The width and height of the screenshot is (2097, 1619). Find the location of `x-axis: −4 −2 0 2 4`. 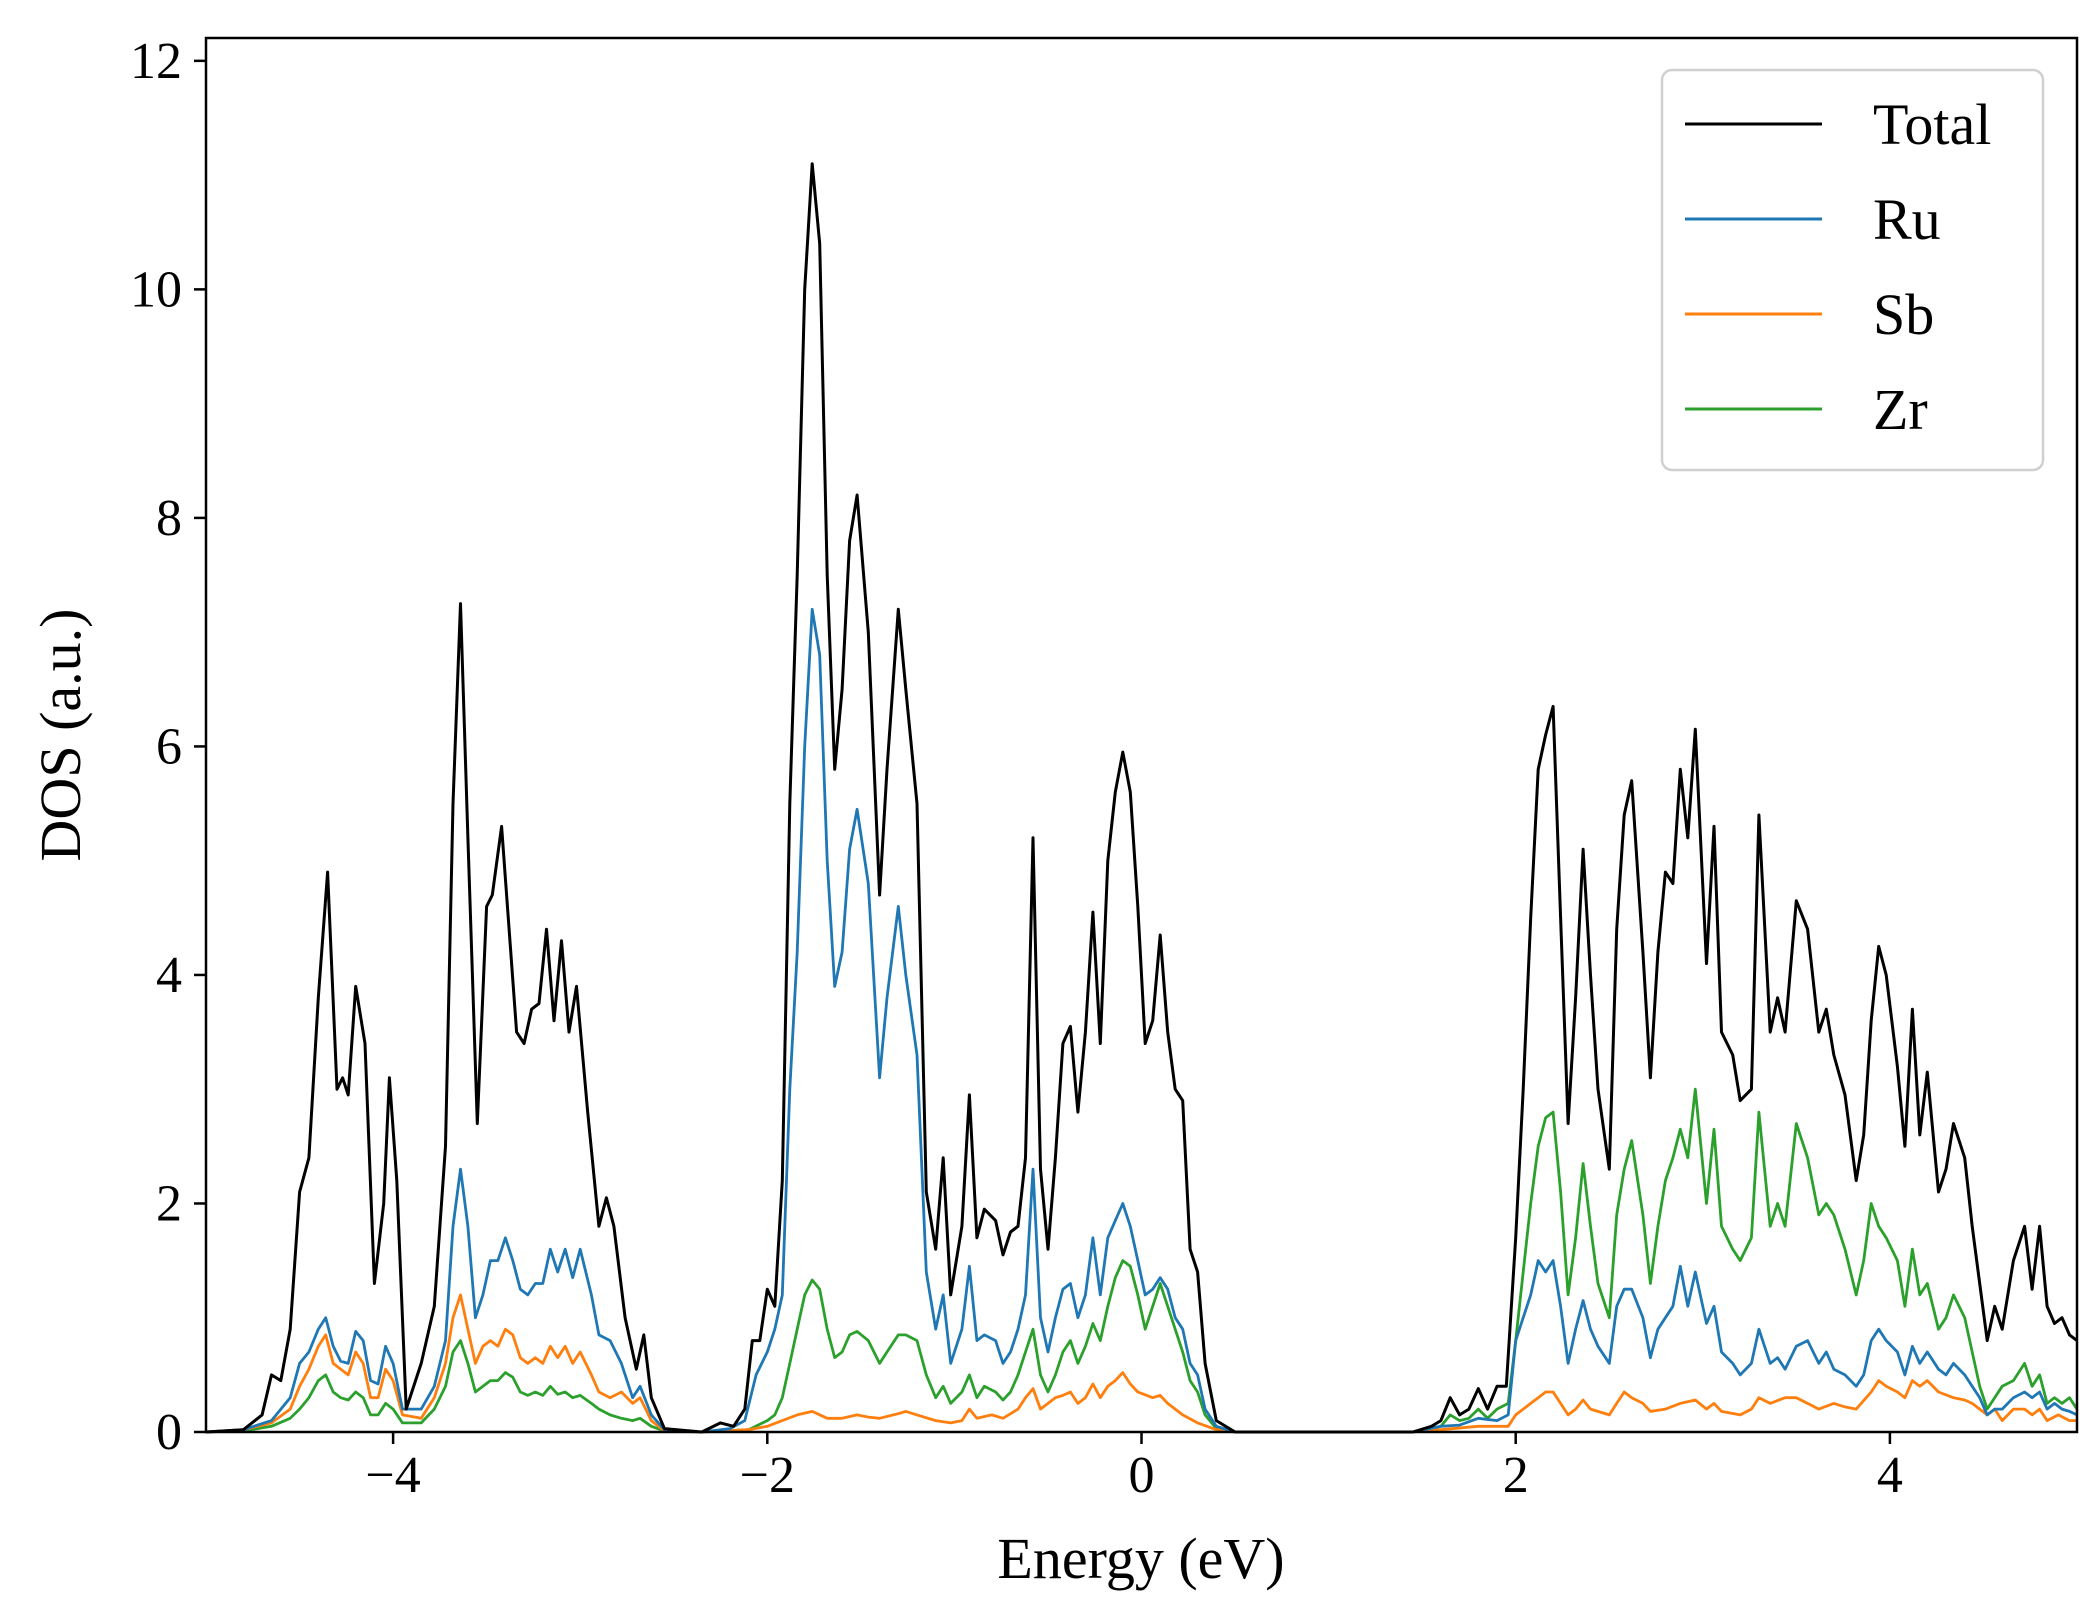

x-axis: −4 −2 0 2 4 is located at coordinates (1134, 1468).